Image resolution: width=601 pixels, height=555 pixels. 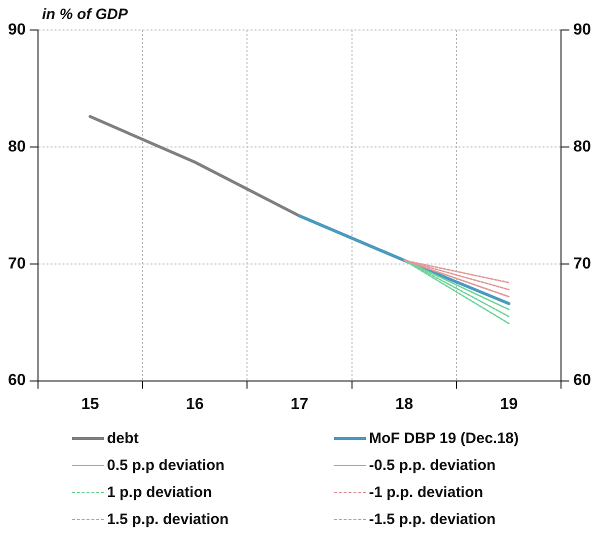 I want to click on y-tick-label: 70, so click(x=17, y=263).